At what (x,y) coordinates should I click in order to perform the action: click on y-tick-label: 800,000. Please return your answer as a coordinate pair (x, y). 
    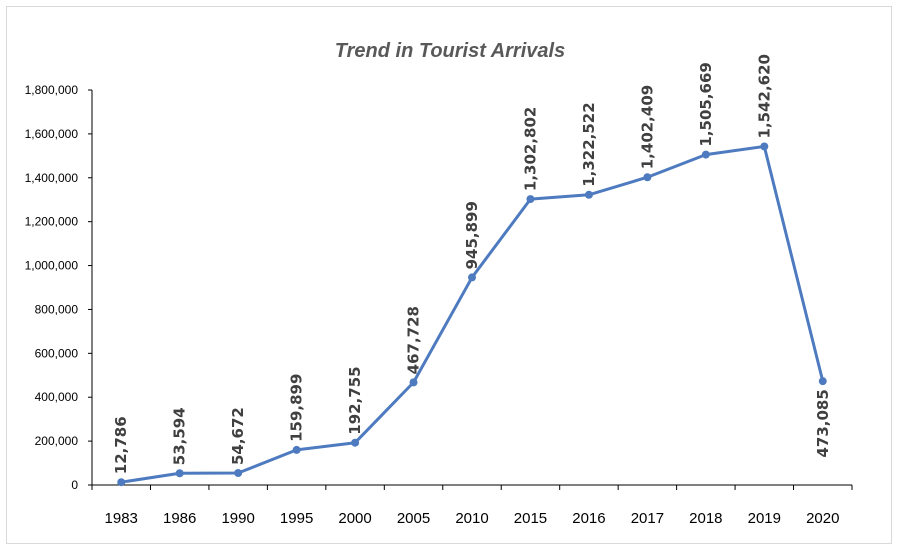
    Looking at the image, I should click on (57, 309).